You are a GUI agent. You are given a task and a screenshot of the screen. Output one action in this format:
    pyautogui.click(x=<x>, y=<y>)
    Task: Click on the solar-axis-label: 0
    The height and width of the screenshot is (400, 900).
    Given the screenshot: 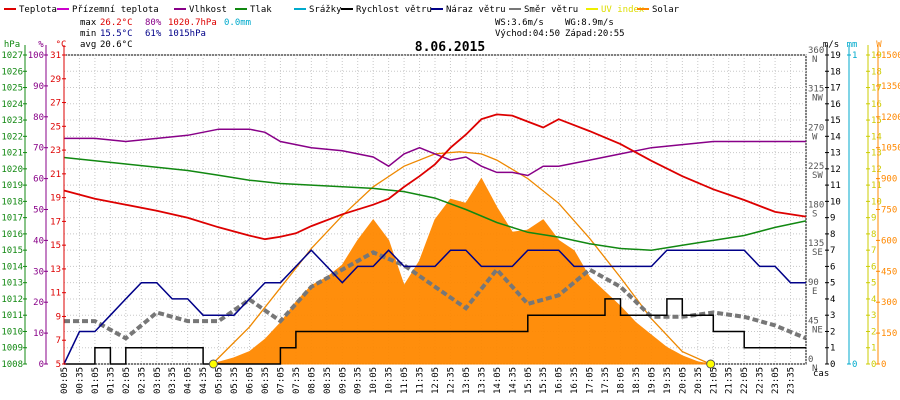 What is the action you would take?
    pyautogui.click(x=883, y=365)
    